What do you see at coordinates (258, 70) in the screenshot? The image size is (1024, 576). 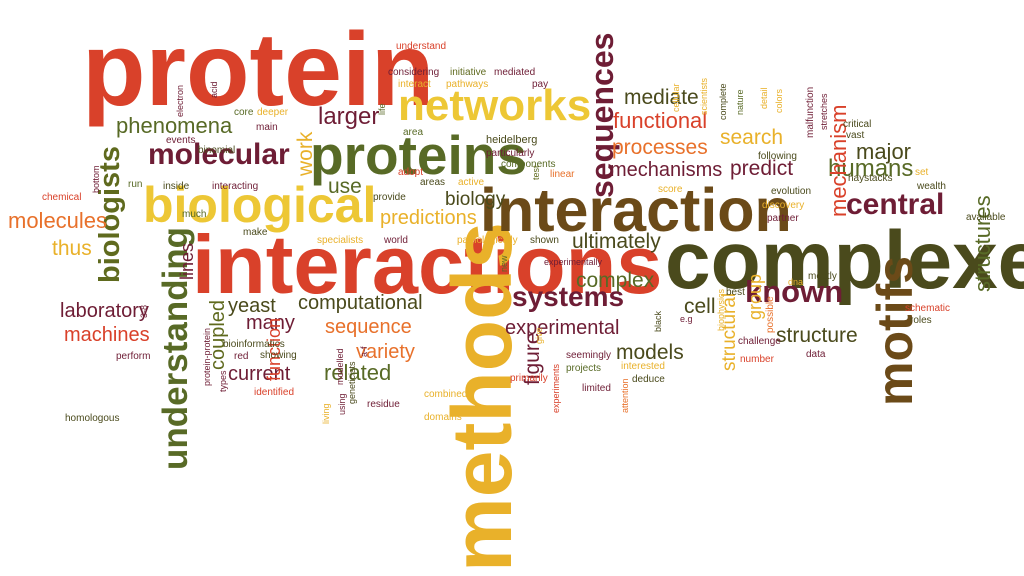 I see `word-protein: protein` at bounding box center [258, 70].